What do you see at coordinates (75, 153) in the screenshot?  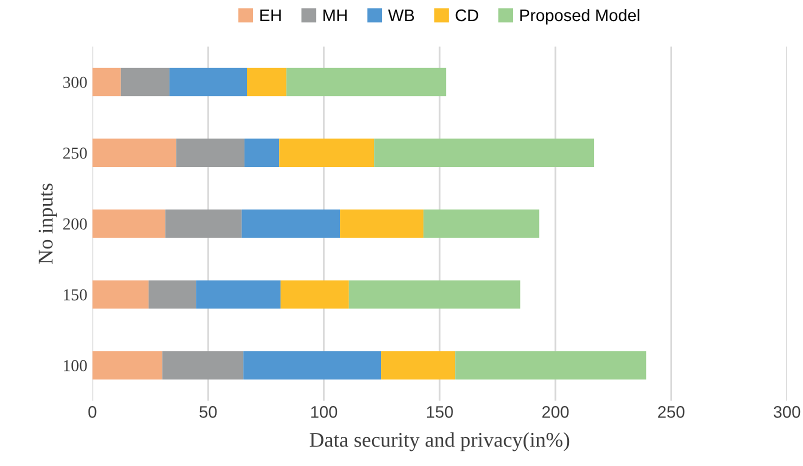 I see `y-tick-label: 250` at bounding box center [75, 153].